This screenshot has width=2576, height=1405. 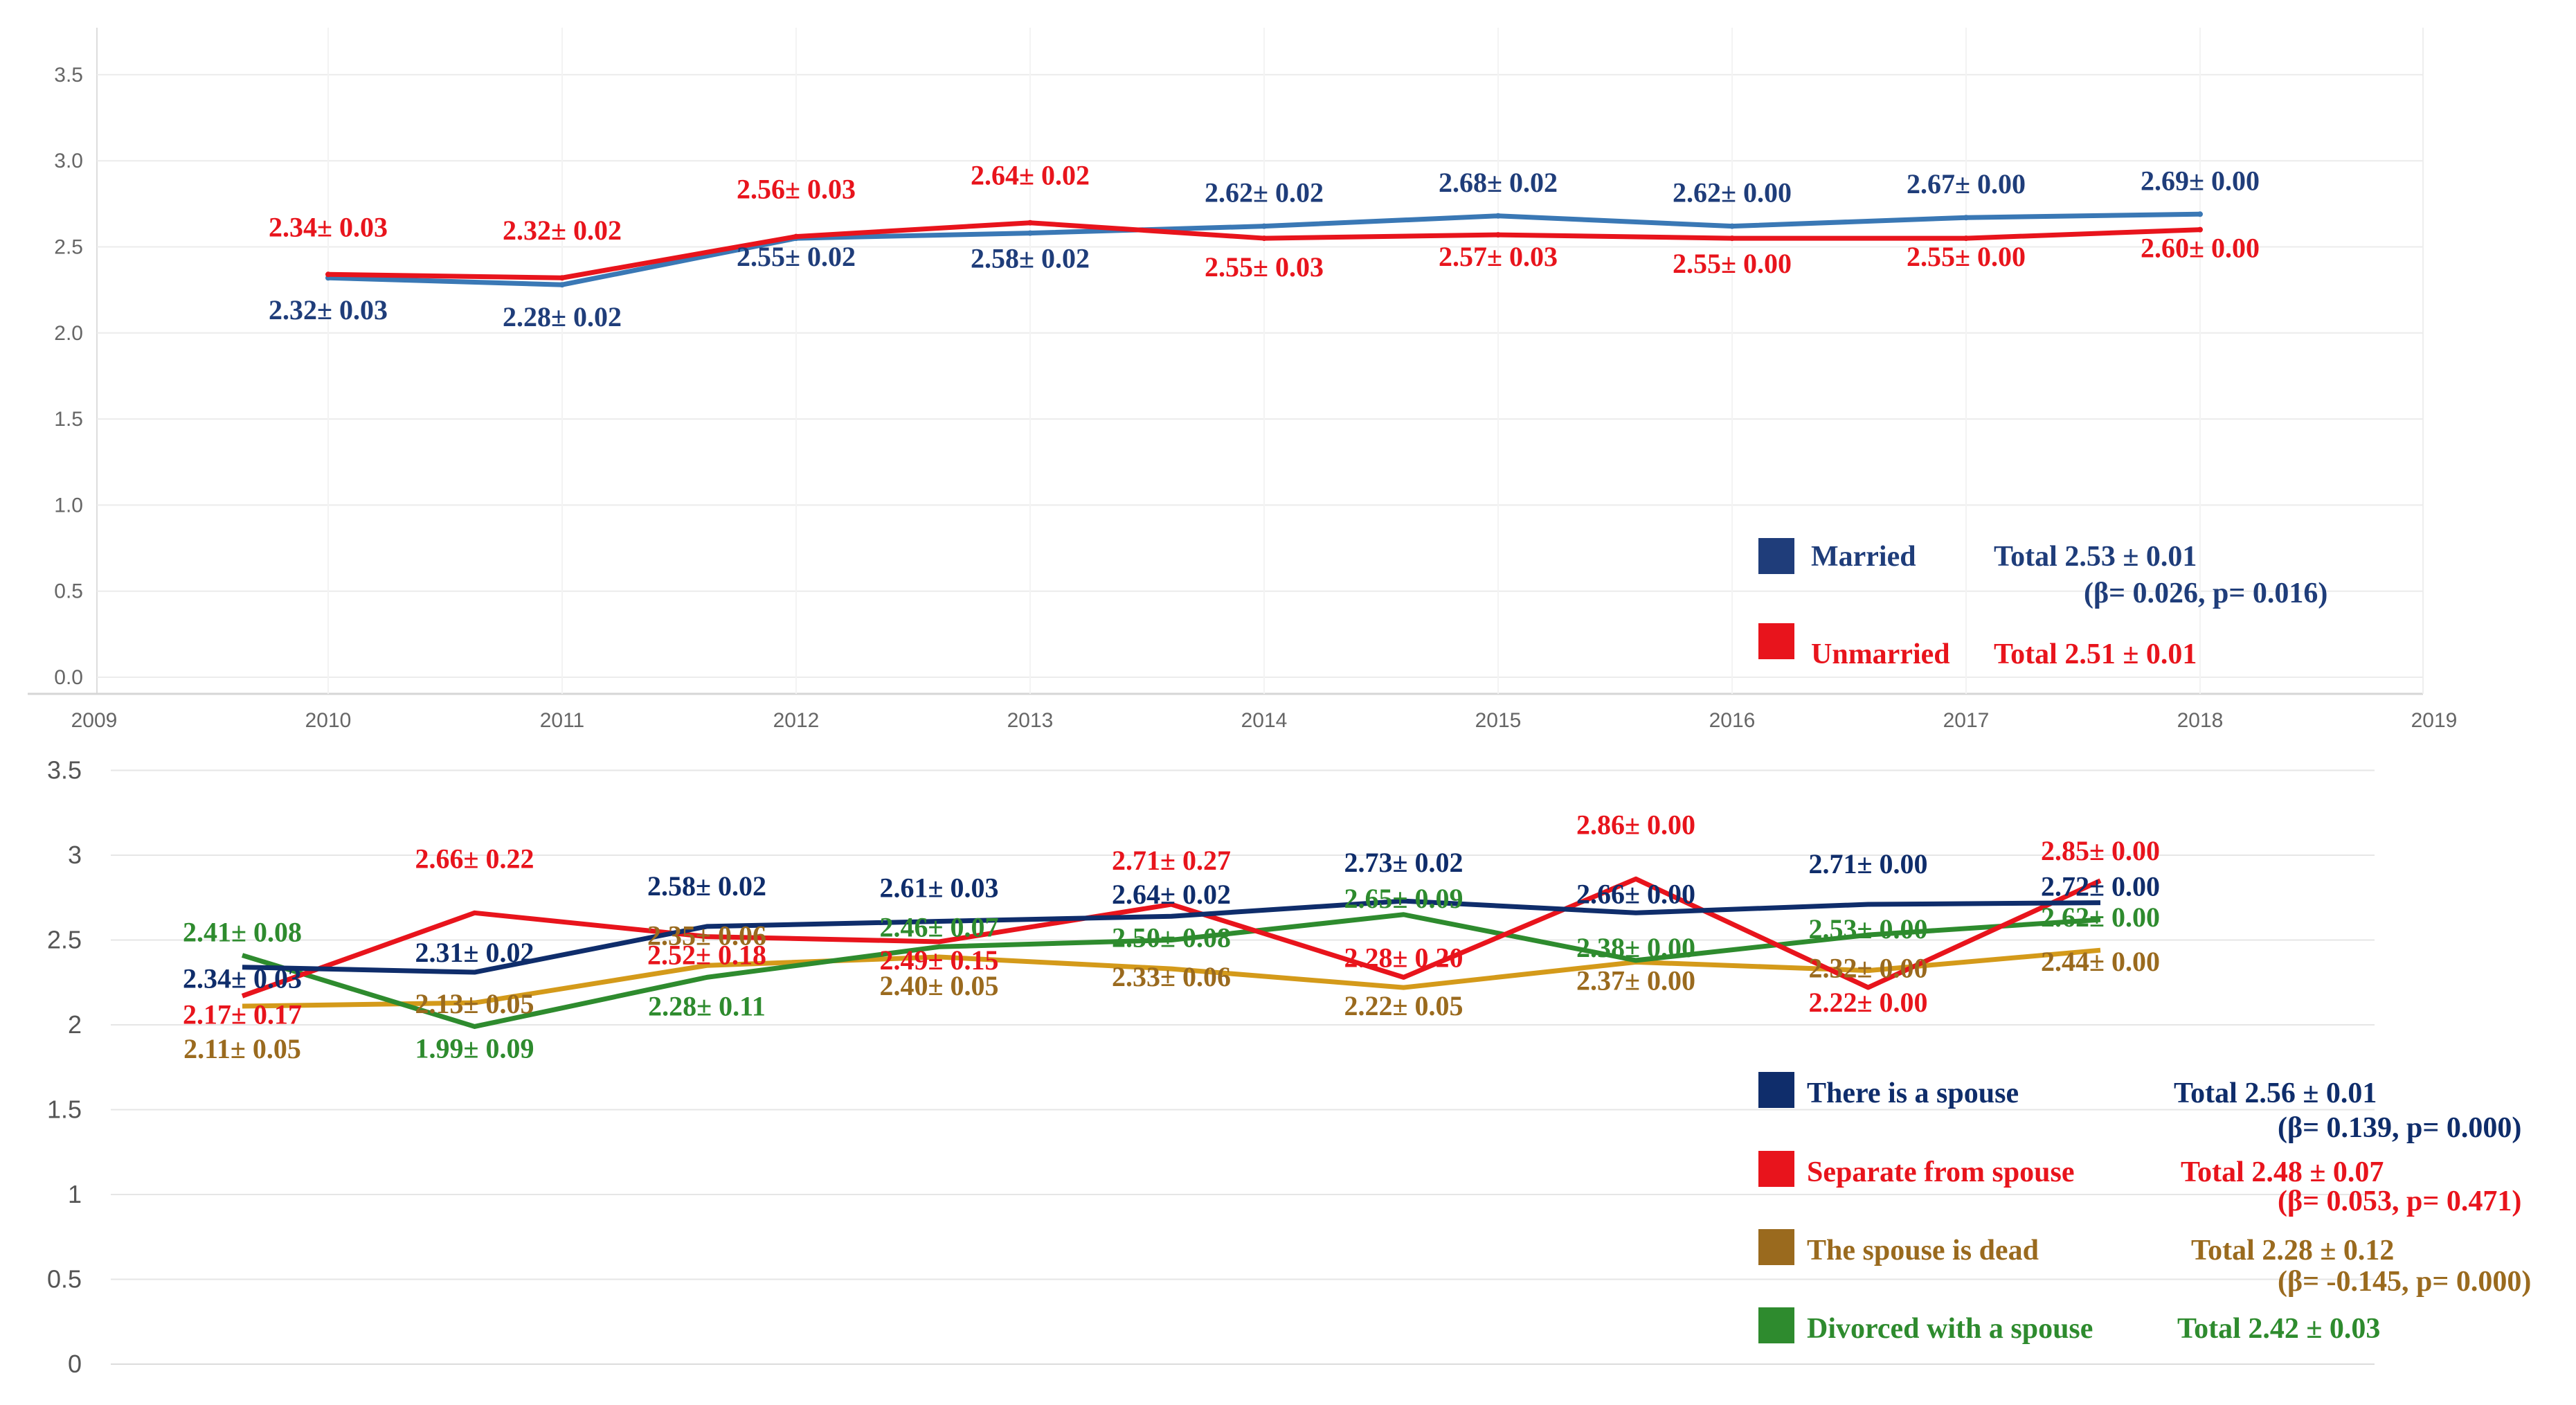 I want to click on top-x-tick-label: 2018, so click(x=2200, y=721).